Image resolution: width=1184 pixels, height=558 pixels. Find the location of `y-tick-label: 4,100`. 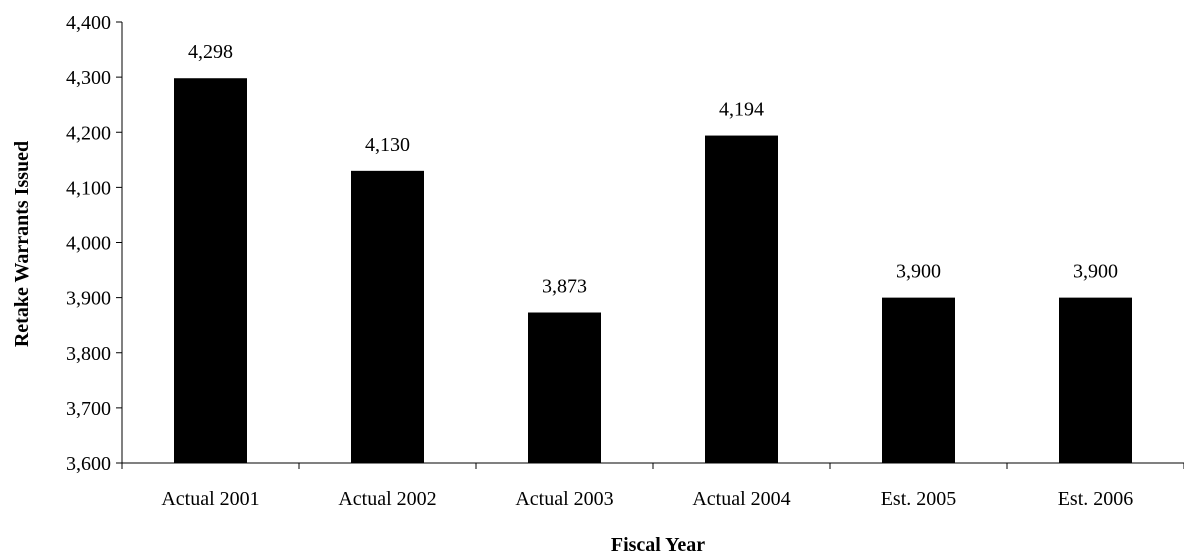

y-tick-label: 4,100 is located at coordinates (88, 188).